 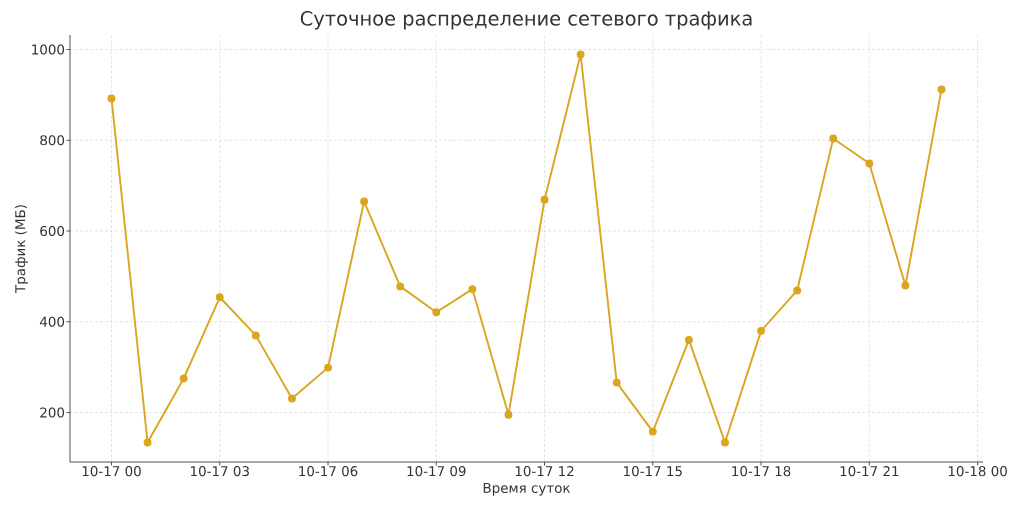 What do you see at coordinates (977, 471) in the screenshot?
I see `x-tick-label: 10-18 00` at bounding box center [977, 471].